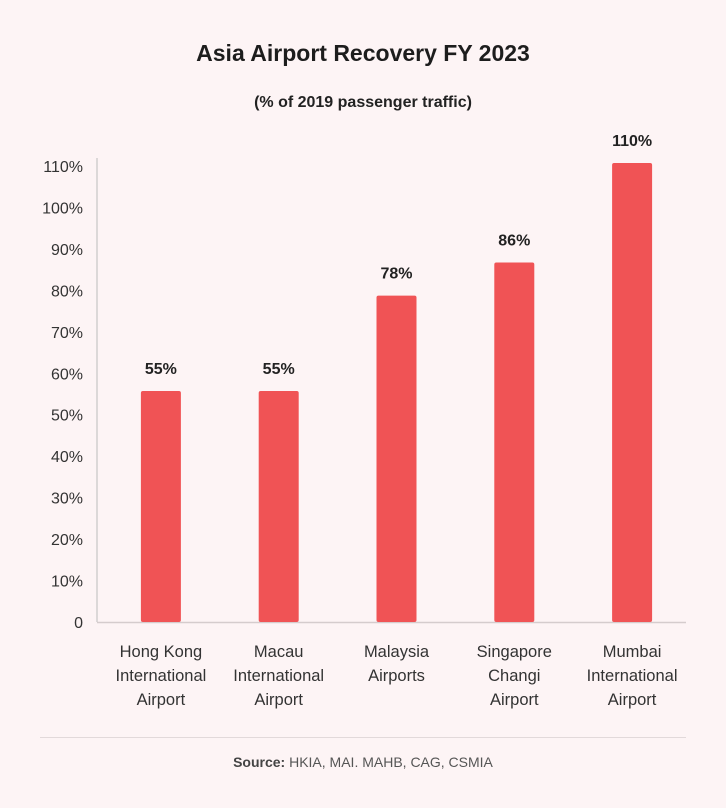 Image resolution: width=726 pixels, height=808 pixels. What do you see at coordinates (396, 274) in the screenshot?
I see `data-label: 78%` at bounding box center [396, 274].